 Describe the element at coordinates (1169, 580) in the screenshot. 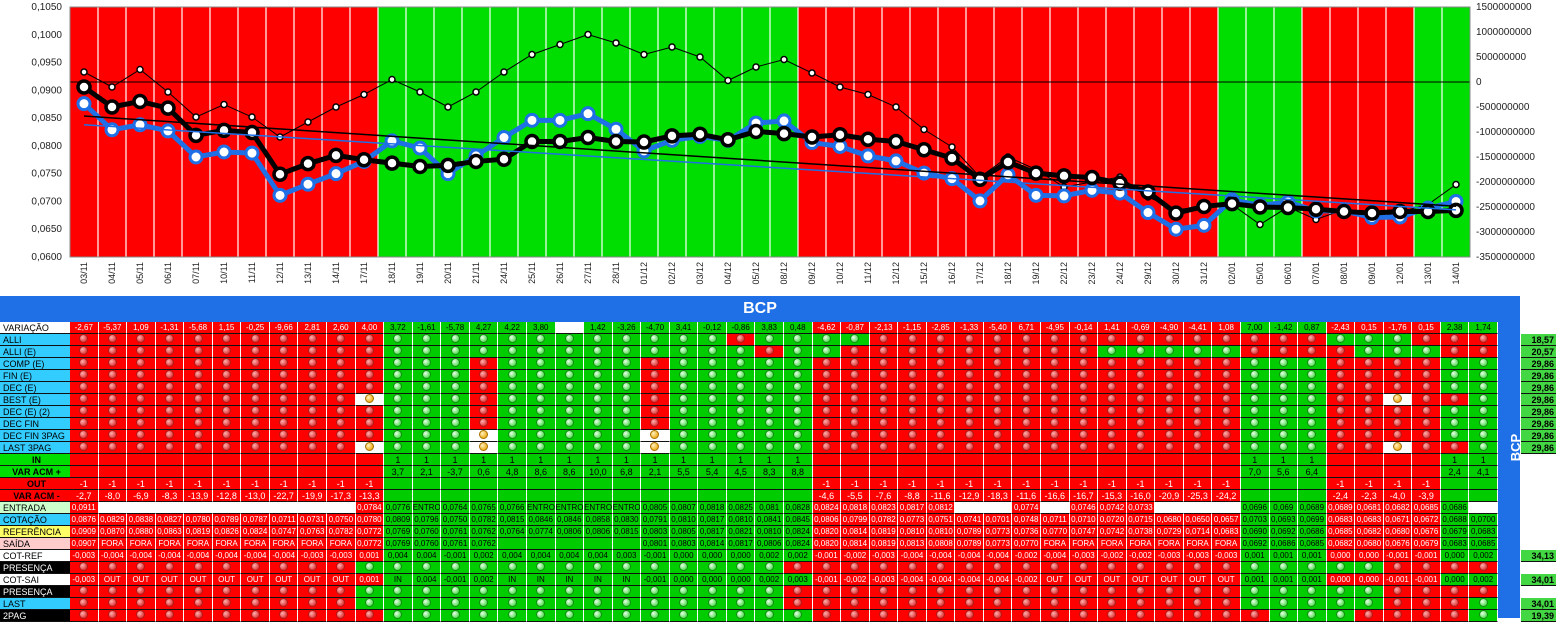

I see `value-cell: OUT` at that location.